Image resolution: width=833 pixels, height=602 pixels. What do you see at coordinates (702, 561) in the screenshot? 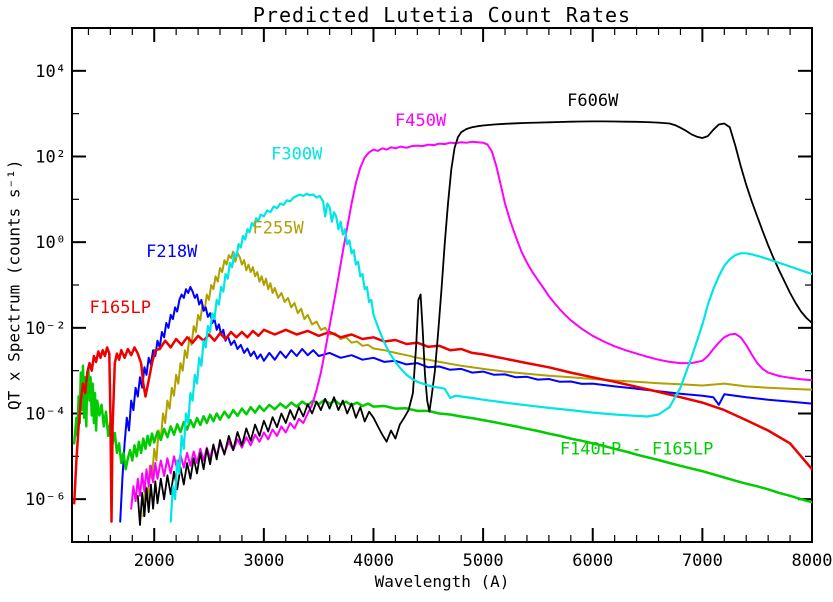
I see `x-tick-label: 7000` at bounding box center [702, 561].